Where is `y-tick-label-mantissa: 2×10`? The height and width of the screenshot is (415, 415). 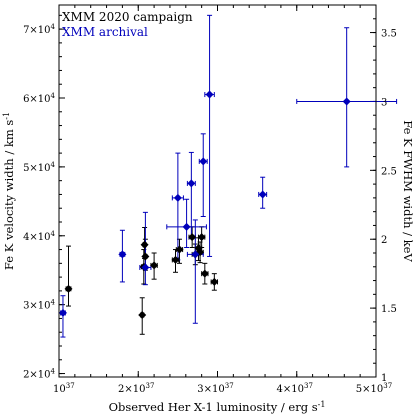 y-tick-label-mantissa: 2×10 is located at coordinates (36, 375).